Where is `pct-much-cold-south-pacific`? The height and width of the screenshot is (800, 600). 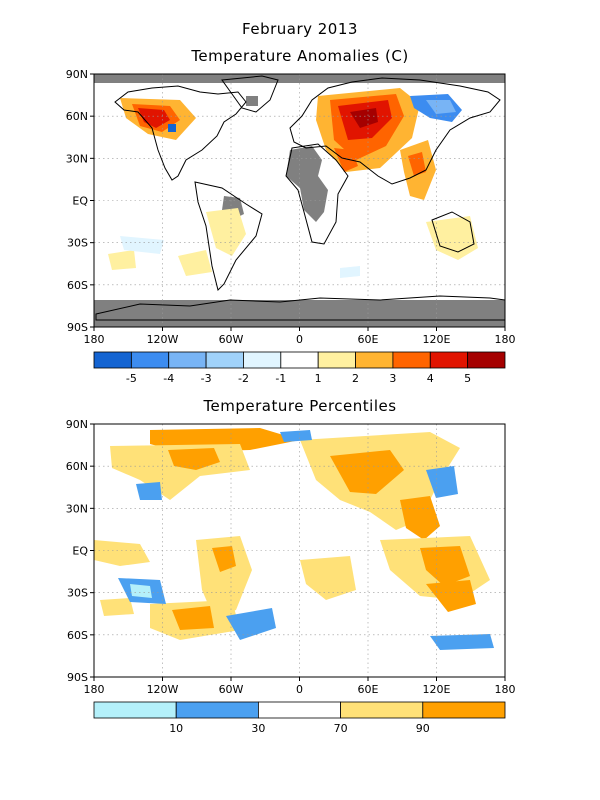
pct-much-cold-south-pacific is located at coordinates (141, 591).